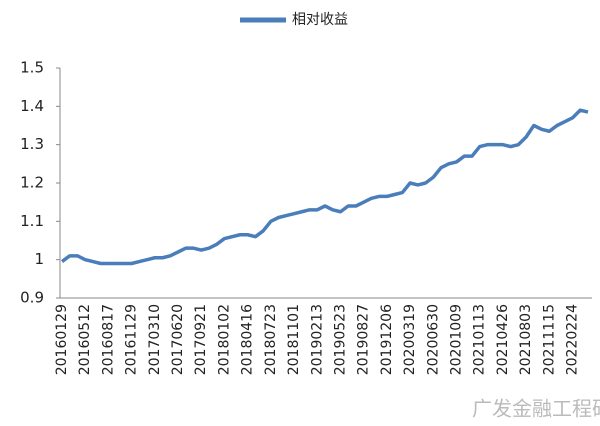 The width and height of the screenshot is (600, 426). Describe the element at coordinates (271, 339) in the screenshot. I see `x-tick-label: 20180723` at that location.